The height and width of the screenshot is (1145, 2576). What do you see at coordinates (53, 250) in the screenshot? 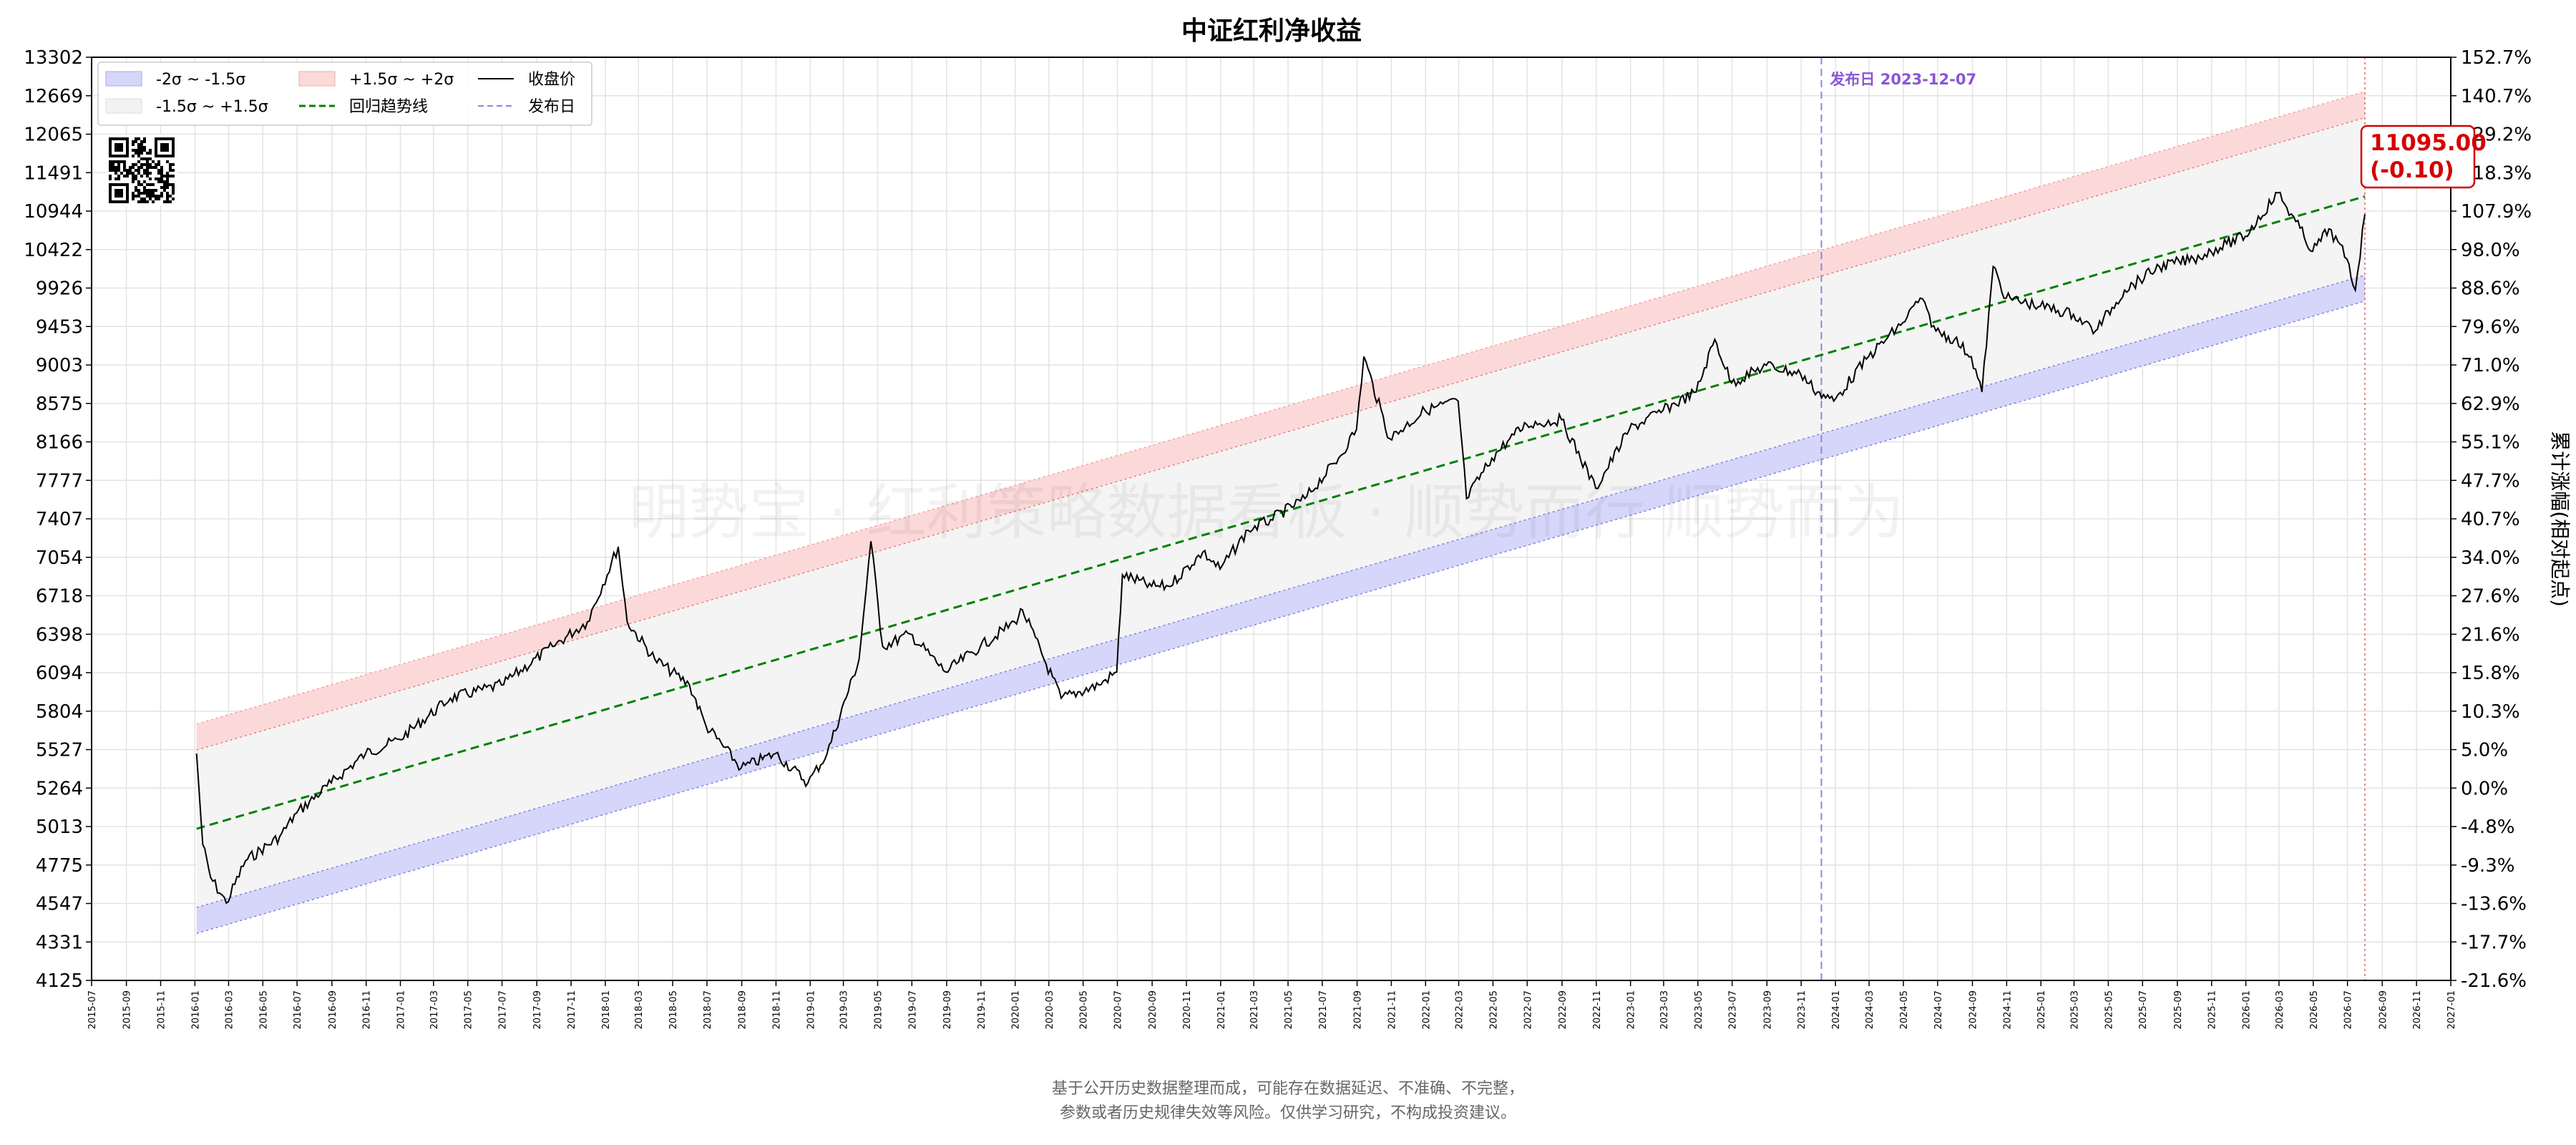
I see `y-left-tick-label: 10422` at bounding box center [53, 250].